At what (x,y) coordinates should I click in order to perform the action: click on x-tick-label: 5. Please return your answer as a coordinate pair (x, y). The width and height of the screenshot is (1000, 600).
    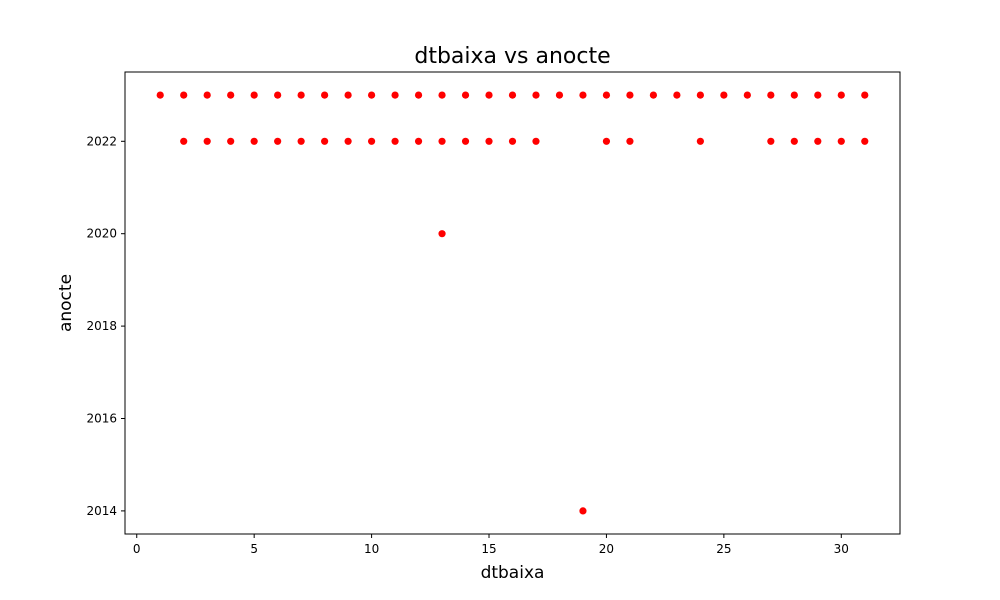
    Looking at the image, I should click on (254, 549).